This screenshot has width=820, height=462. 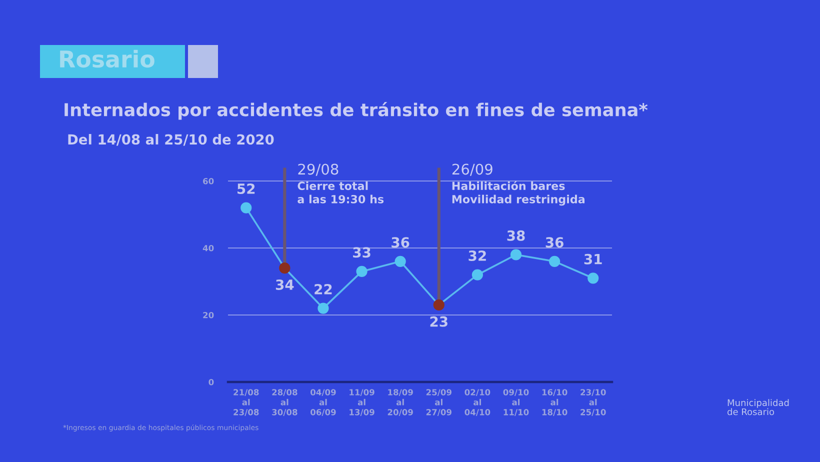 I want to click on y-tick-label: 0, so click(x=211, y=382).